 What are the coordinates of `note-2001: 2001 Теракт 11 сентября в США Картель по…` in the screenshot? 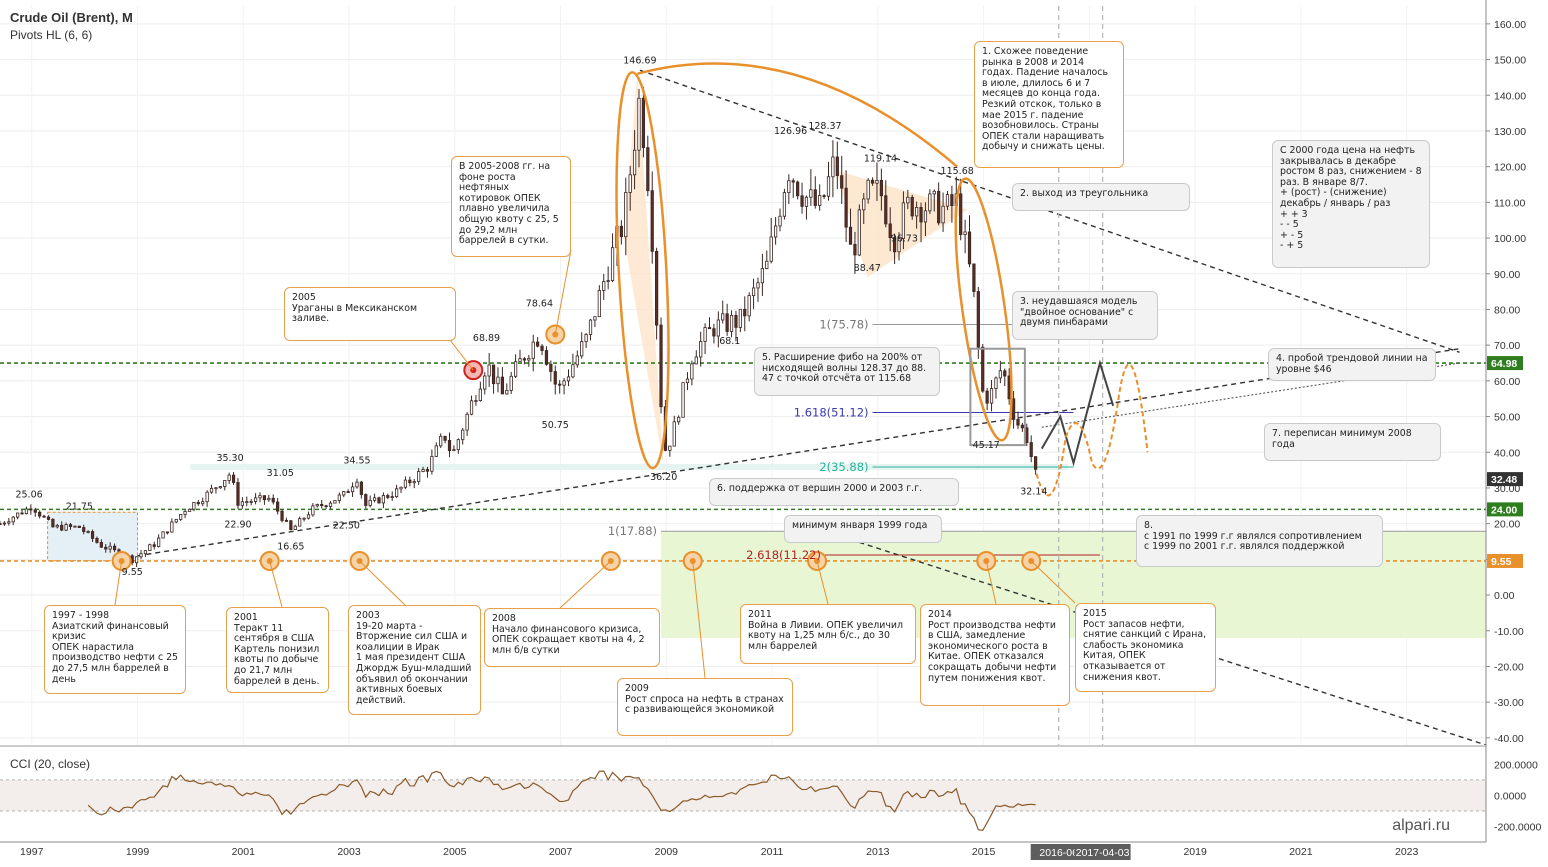 It's located at (277, 650).